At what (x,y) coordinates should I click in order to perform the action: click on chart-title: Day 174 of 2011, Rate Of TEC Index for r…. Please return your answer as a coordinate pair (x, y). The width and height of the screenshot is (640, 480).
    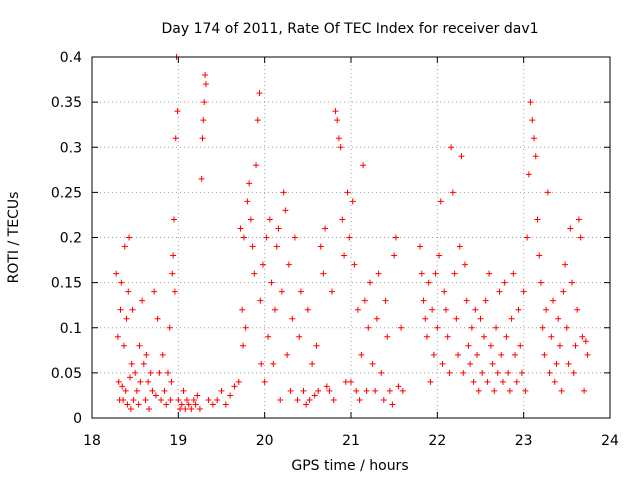
    Looking at the image, I should click on (349, 29).